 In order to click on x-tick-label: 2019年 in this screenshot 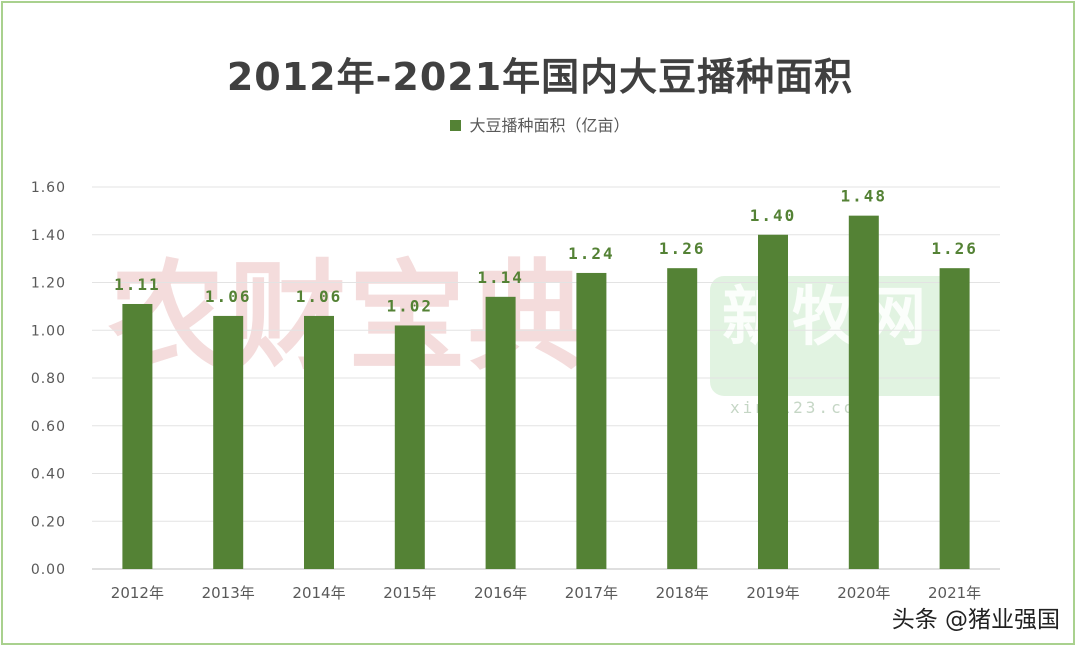, I will do `click(772, 593)`.